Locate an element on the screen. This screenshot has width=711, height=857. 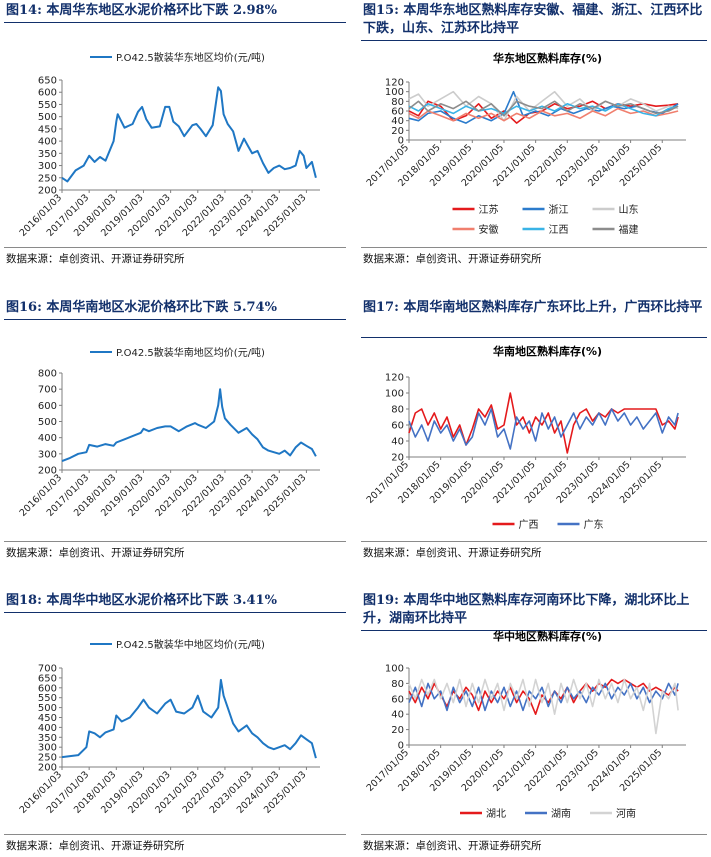
figure-title: 图15: 本周华东地区熟料库存安徽、福建、浙江、江西环比下跌，山东、江苏环比持平 is located at coordinates (533, 19).